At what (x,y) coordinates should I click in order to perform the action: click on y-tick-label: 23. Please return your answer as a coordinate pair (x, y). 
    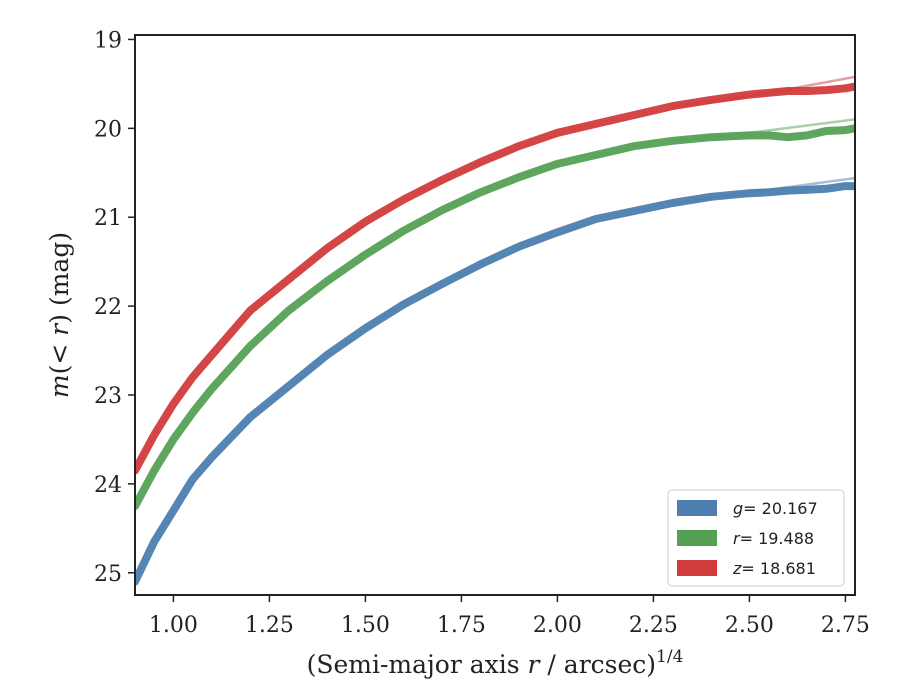
    Looking at the image, I should click on (108, 396).